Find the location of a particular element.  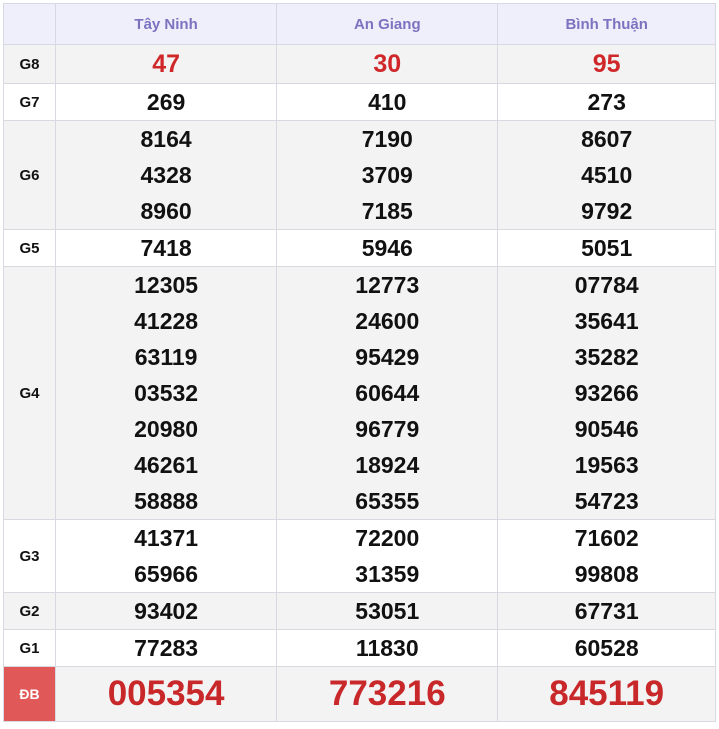

prize-cell: 845119 is located at coordinates (606, 694).